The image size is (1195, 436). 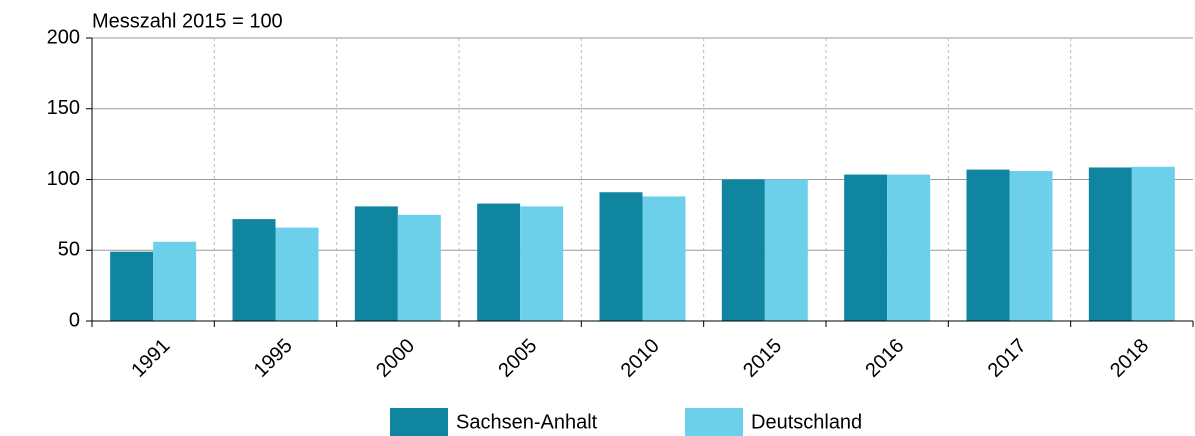 What do you see at coordinates (884, 358) in the screenshot?
I see `x-tick-label: 2016` at bounding box center [884, 358].